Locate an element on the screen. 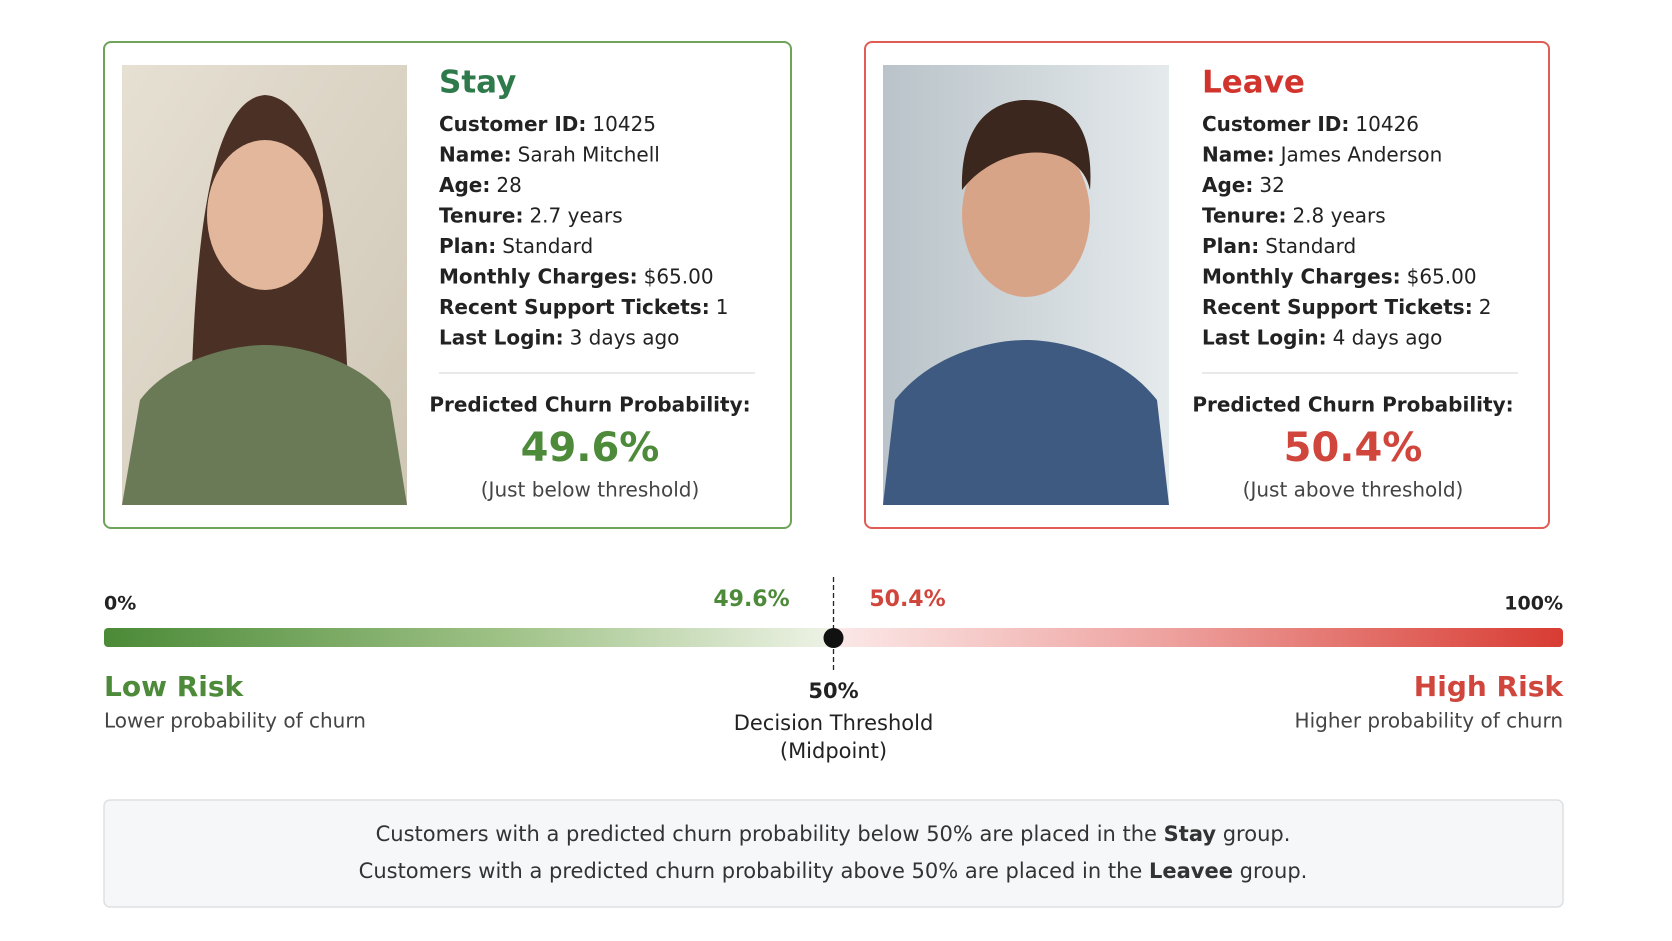 The image size is (1672, 941). probability: 50.4% is located at coordinates (1353, 448).